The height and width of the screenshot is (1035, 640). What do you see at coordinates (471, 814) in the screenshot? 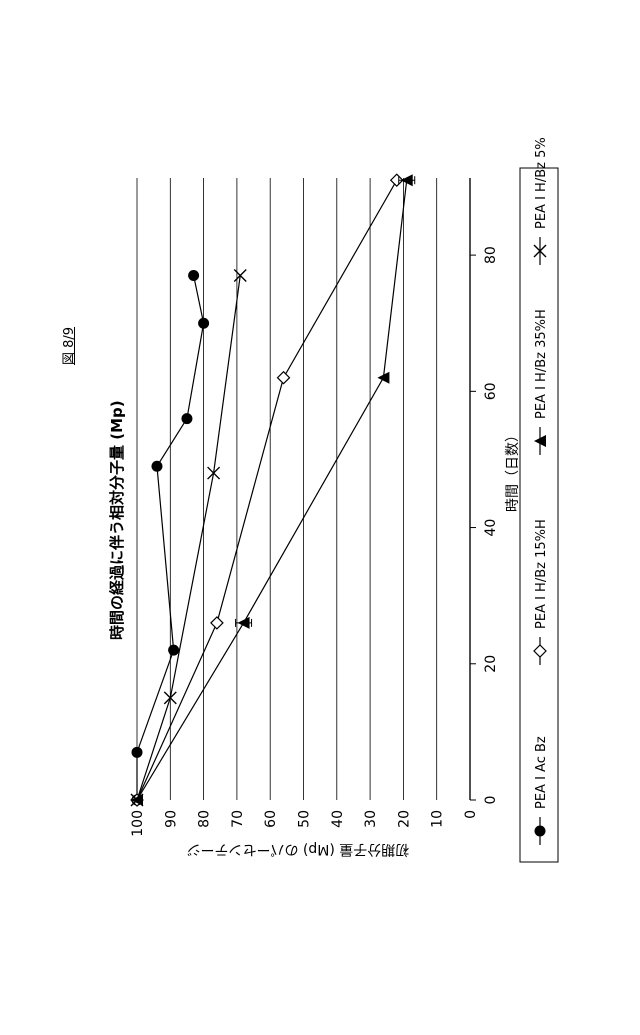
I see `y-tick-label: 0` at bounding box center [471, 814].